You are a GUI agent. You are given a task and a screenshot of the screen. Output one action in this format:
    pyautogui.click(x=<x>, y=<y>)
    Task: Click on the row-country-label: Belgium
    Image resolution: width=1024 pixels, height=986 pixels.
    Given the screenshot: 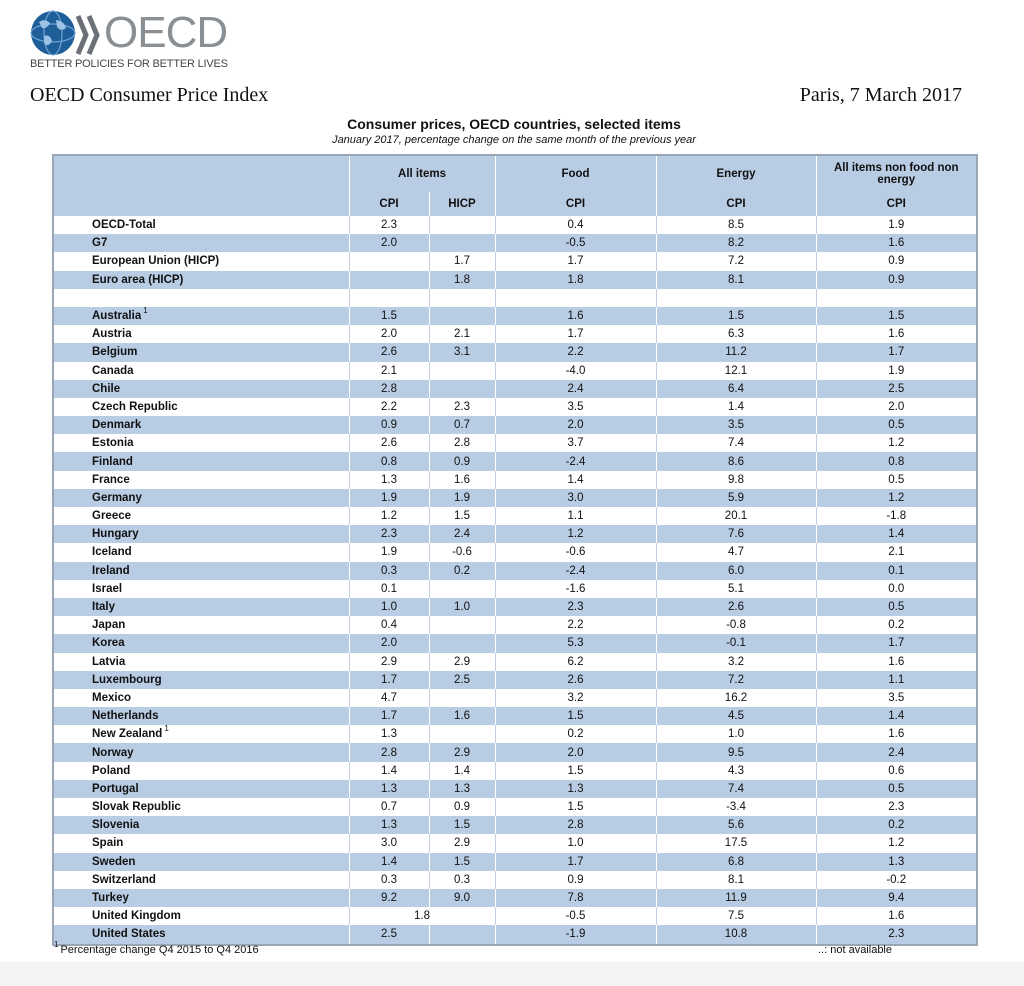 What is the action you would take?
    pyautogui.click(x=115, y=352)
    